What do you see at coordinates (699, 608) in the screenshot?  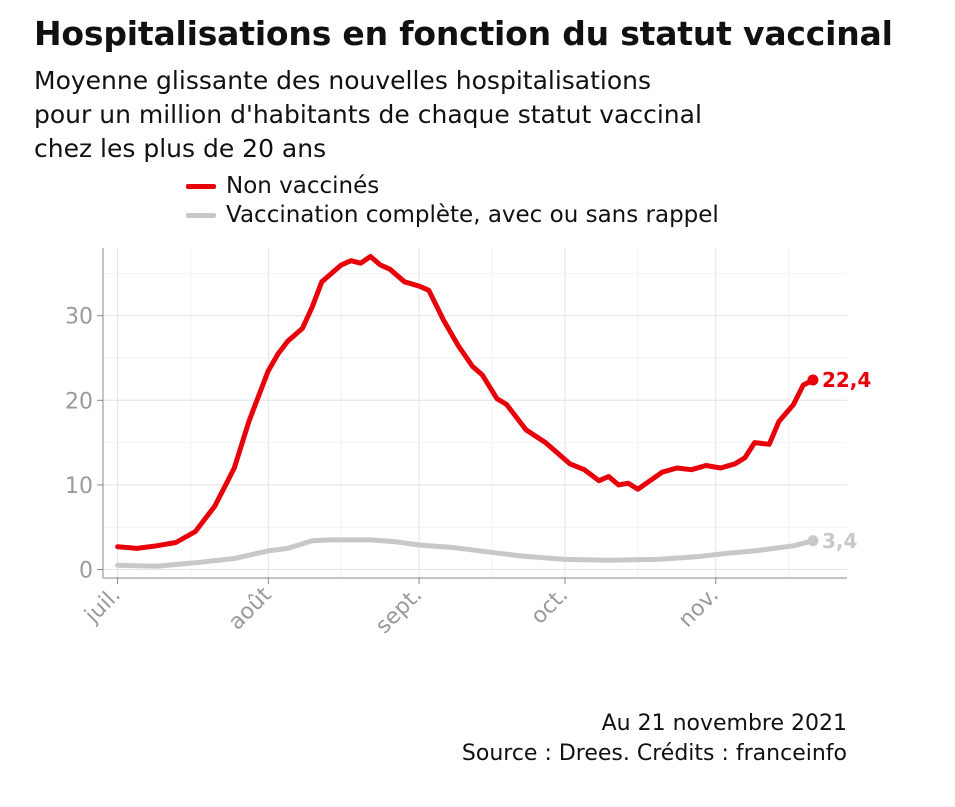 I see `x-tick-label: nov.` at bounding box center [699, 608].